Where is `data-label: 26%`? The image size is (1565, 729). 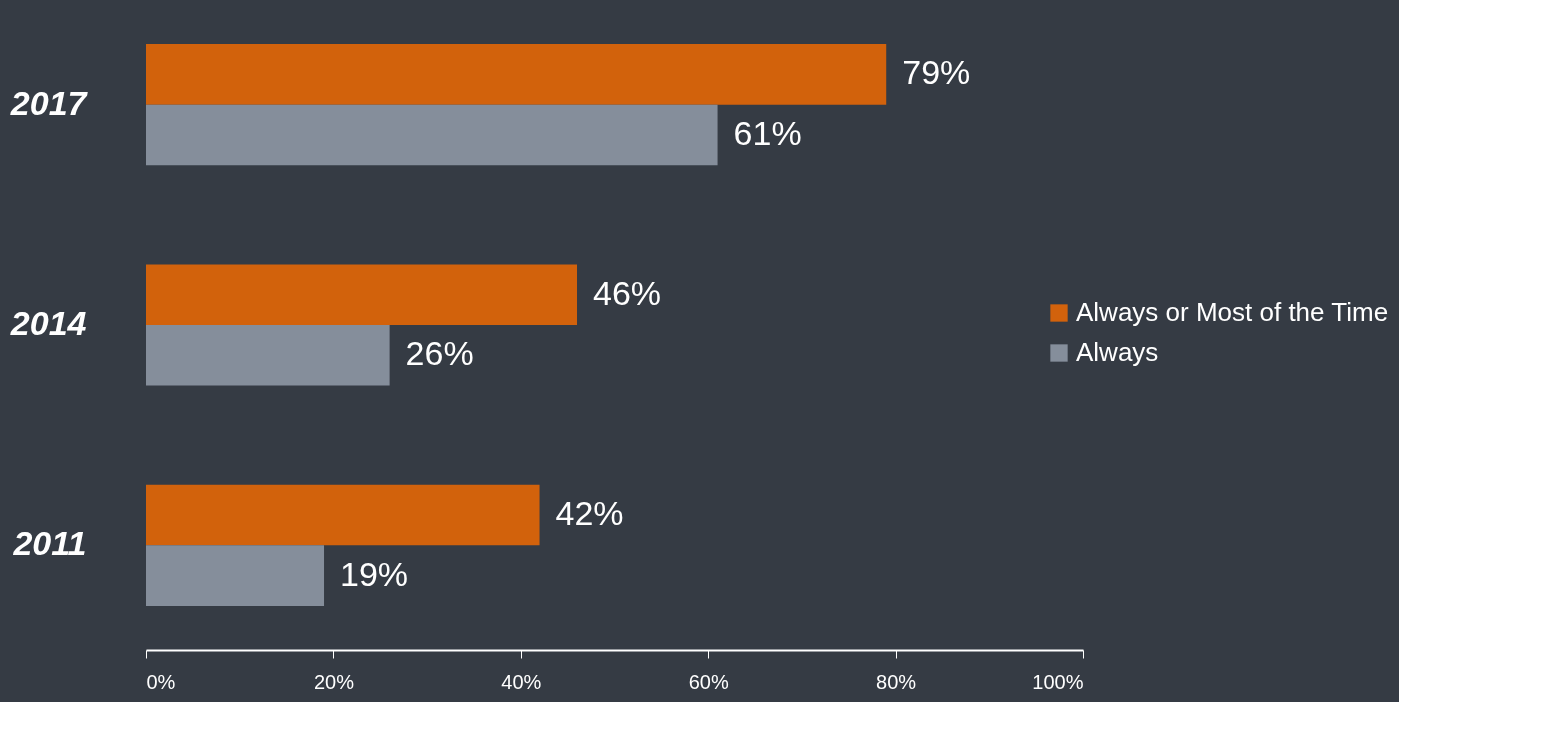
data-label: 26% is located at coordinates (439, 353).